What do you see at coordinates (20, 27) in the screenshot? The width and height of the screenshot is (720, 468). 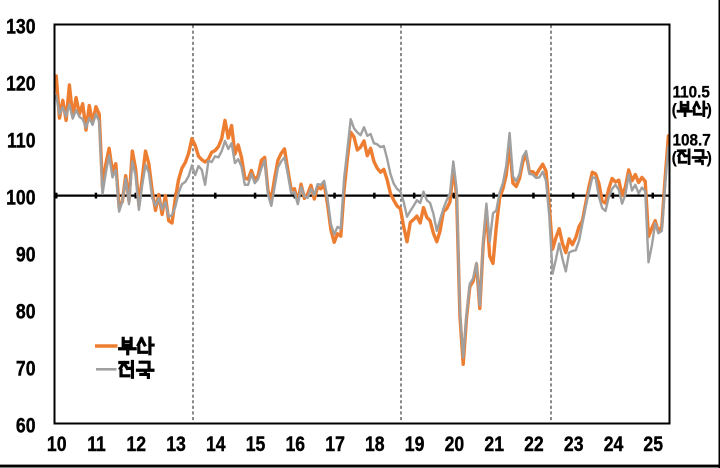 I see `svg-text: 130` at bounding box center [20, 27].